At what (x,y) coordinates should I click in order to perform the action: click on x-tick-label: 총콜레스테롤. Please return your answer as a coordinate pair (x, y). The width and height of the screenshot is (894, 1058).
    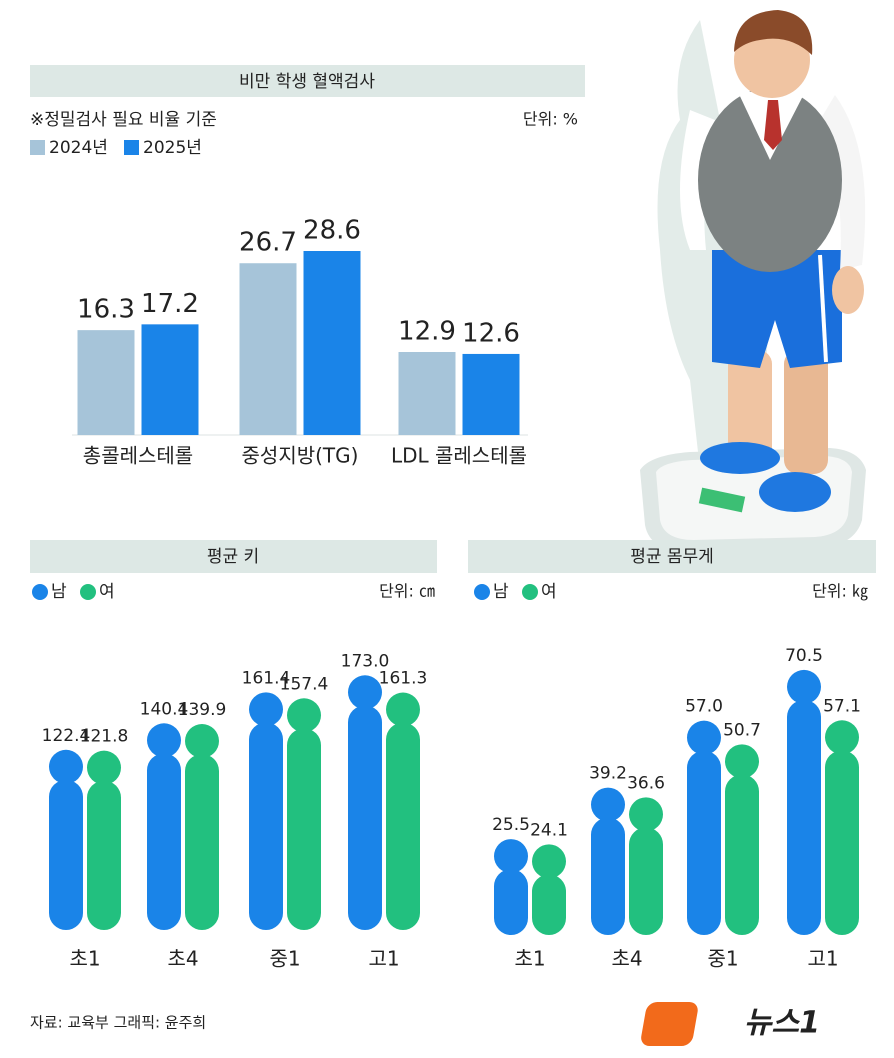
    Looking at the image, I should click on (138, 456).